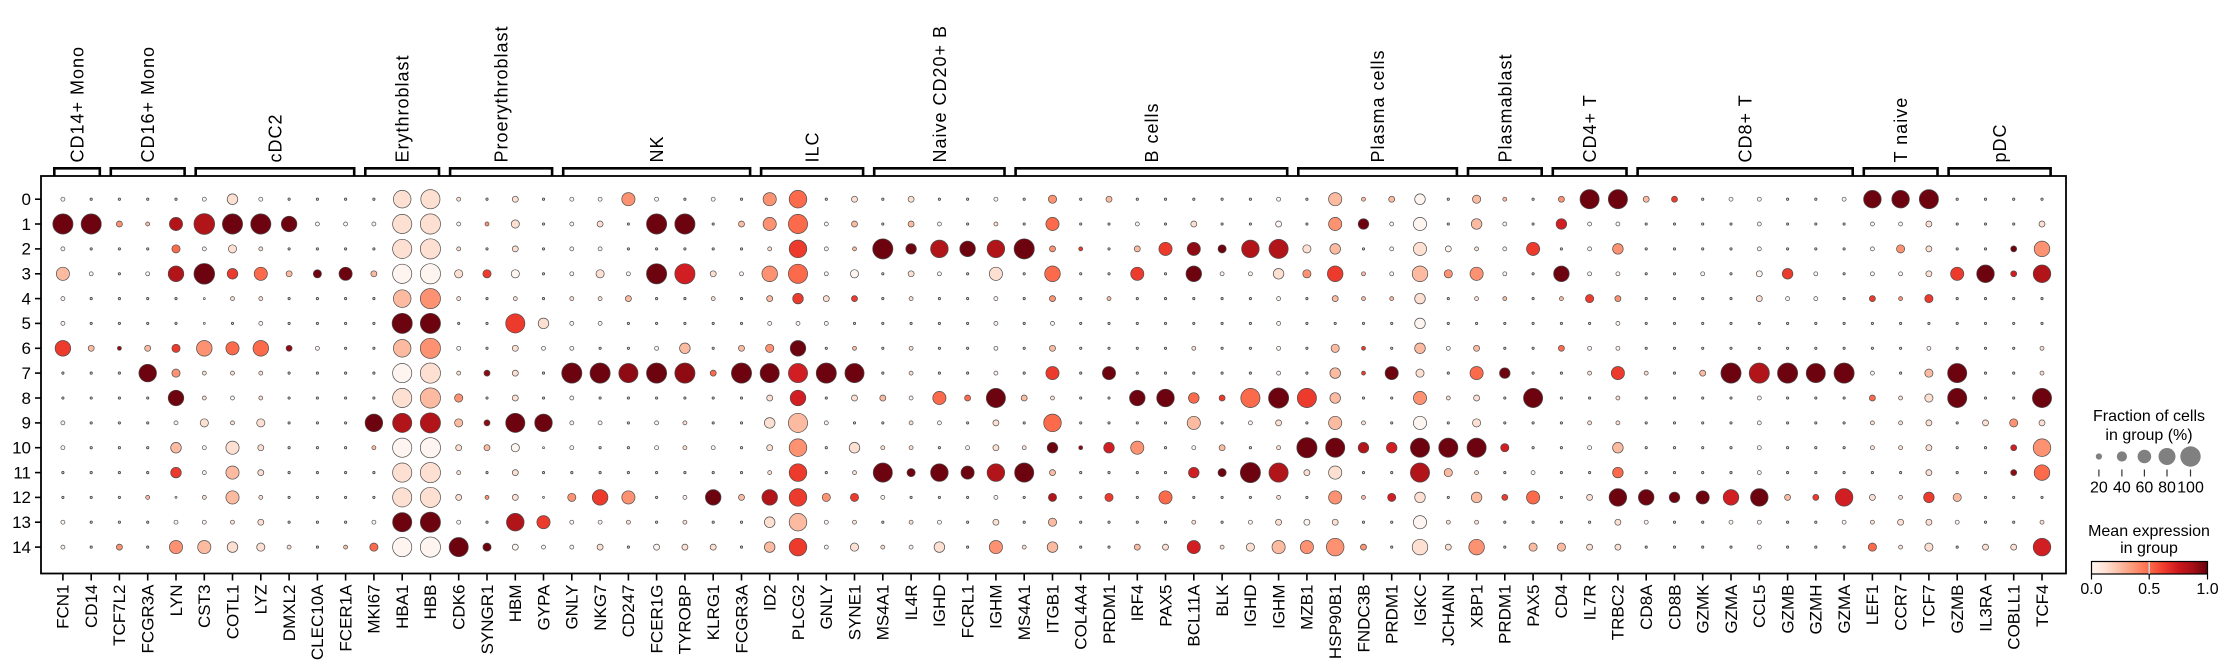 The height and width of the screenshot is (668, 2229). Describe the element at coordinates (275, 137) in the screenshot. I see `svg-text: cDC2` at that location.